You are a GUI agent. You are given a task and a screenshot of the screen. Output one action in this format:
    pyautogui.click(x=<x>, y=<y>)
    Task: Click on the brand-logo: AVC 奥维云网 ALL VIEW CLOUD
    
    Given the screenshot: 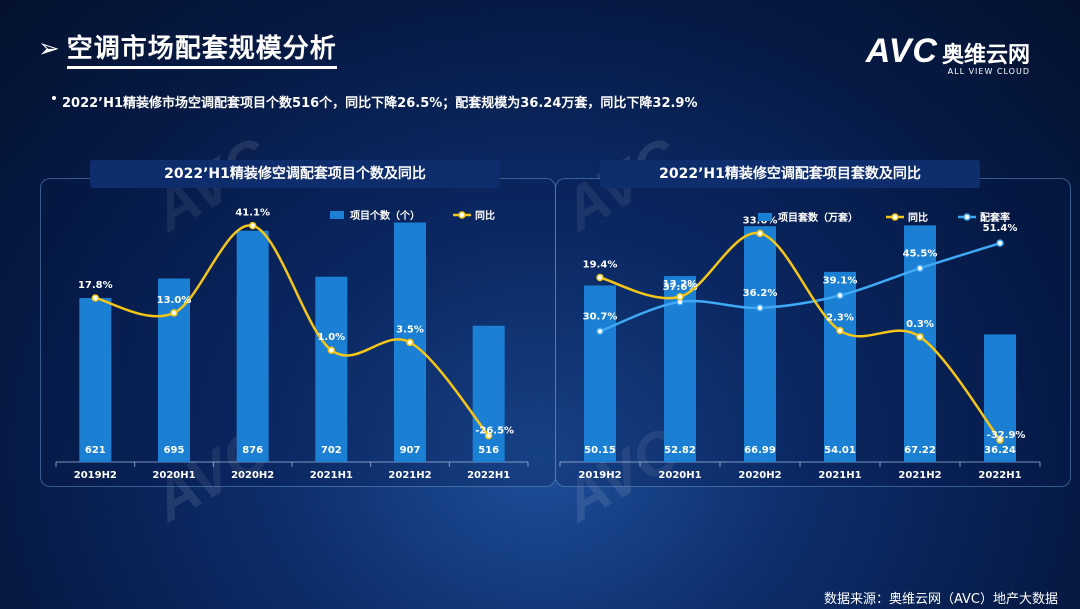 What is the action you would take?
    pyautogui.click(x=948, y=54)
    